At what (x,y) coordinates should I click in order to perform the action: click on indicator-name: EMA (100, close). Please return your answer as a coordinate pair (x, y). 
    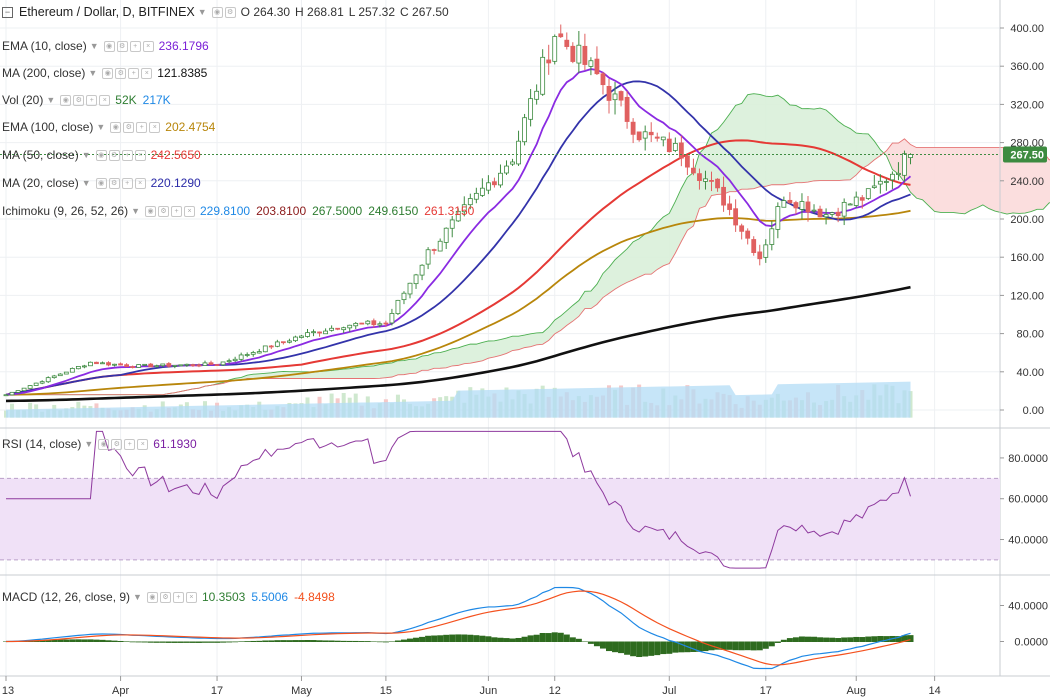
    Looking at the image, I should click on (48, 127).